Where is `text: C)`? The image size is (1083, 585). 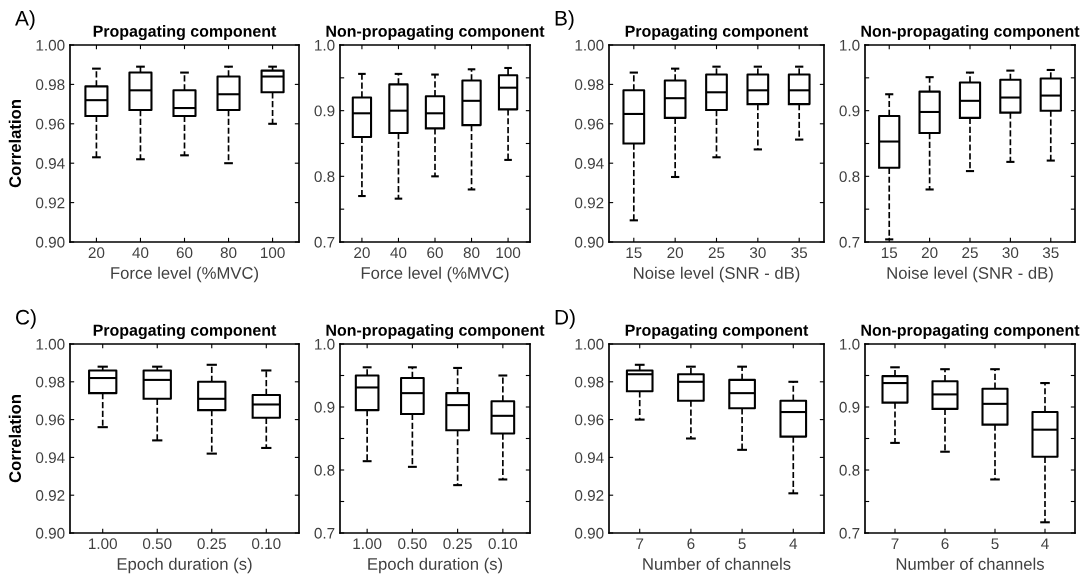 text: C) is located at coordinates (26, 319).